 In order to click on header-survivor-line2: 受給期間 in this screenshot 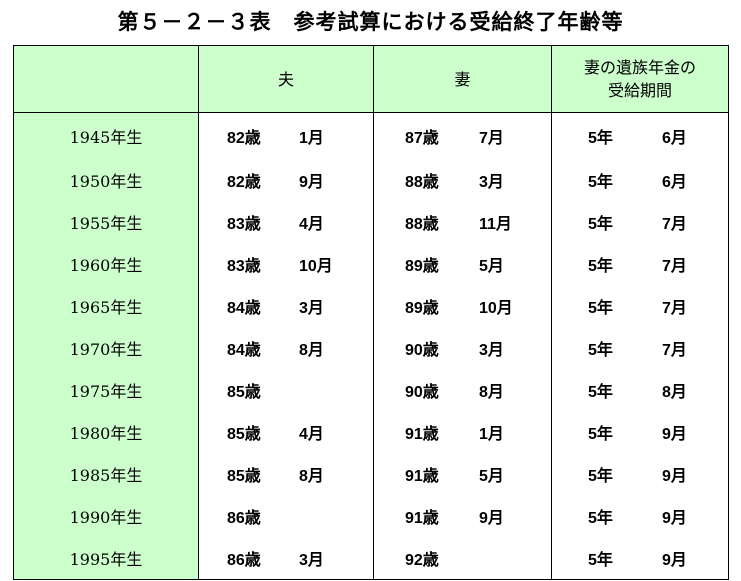, I will do `click(639, 90)`.